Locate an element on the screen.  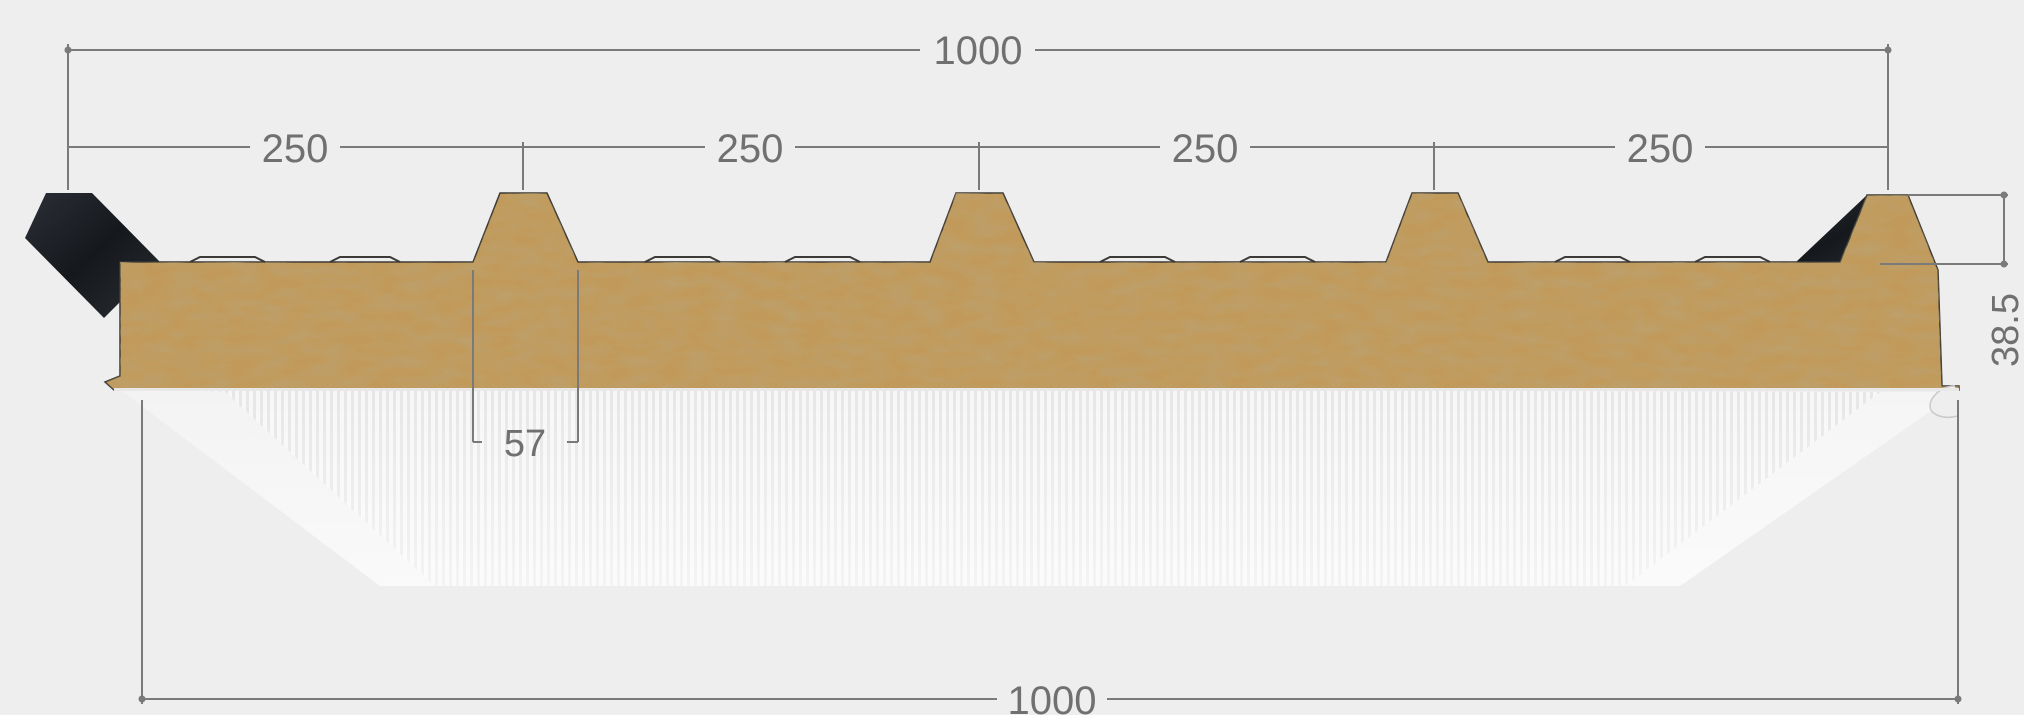
flat-ribs is located at coordinates (980, 259).